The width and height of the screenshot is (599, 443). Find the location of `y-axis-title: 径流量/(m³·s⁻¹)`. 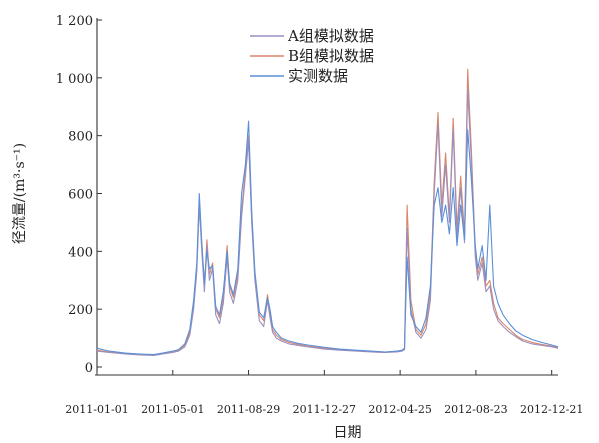

y-axis-title: 径流量/(m³·s⁻¹) is located at coordinates (20, 193).